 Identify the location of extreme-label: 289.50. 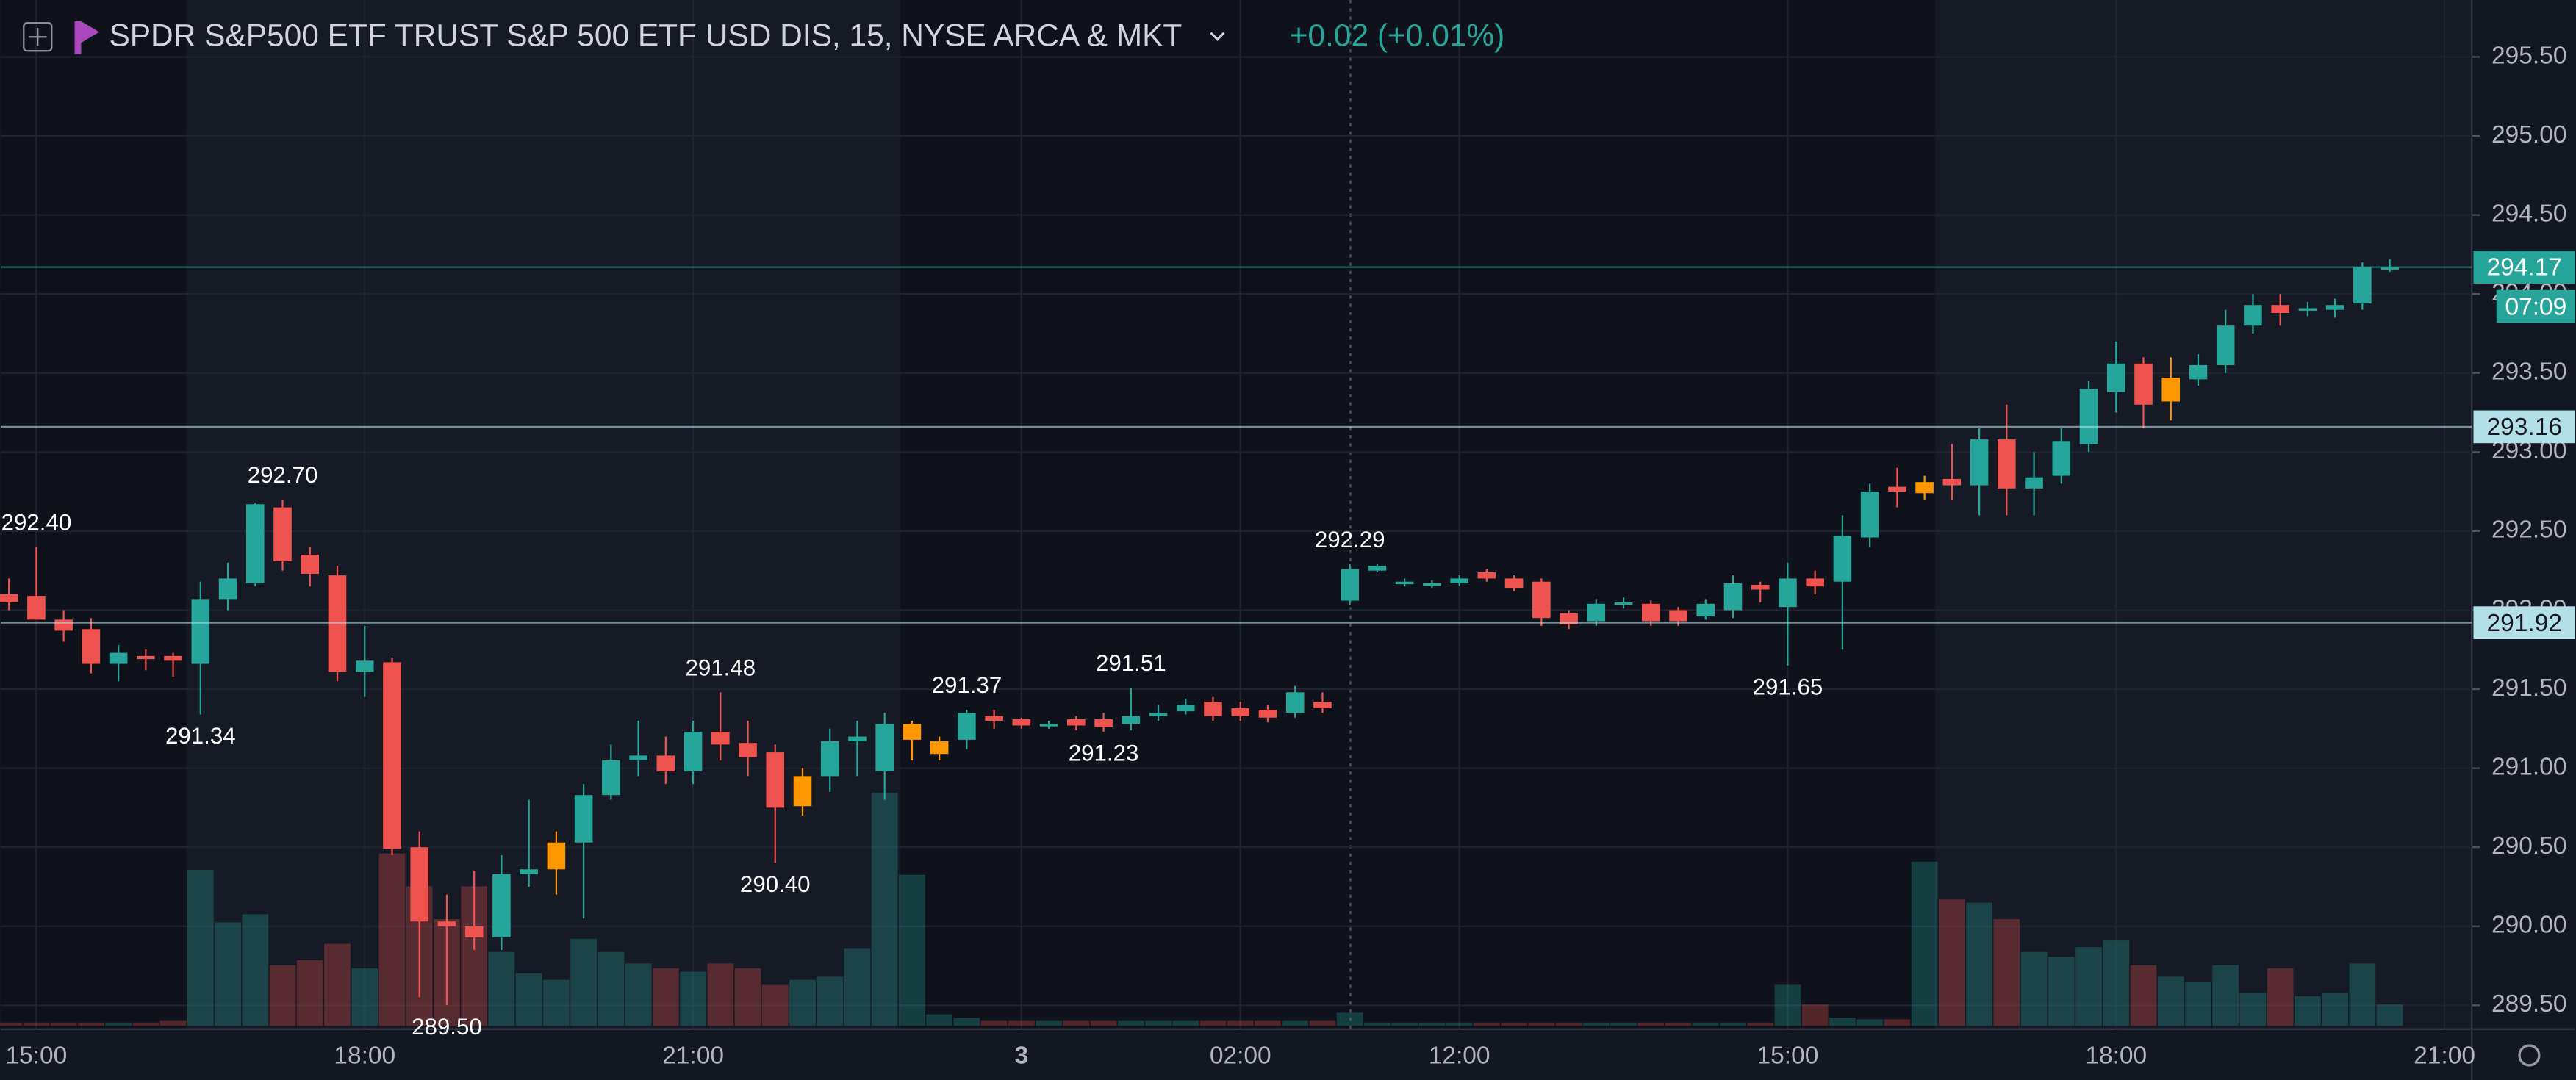
(447, 1027).